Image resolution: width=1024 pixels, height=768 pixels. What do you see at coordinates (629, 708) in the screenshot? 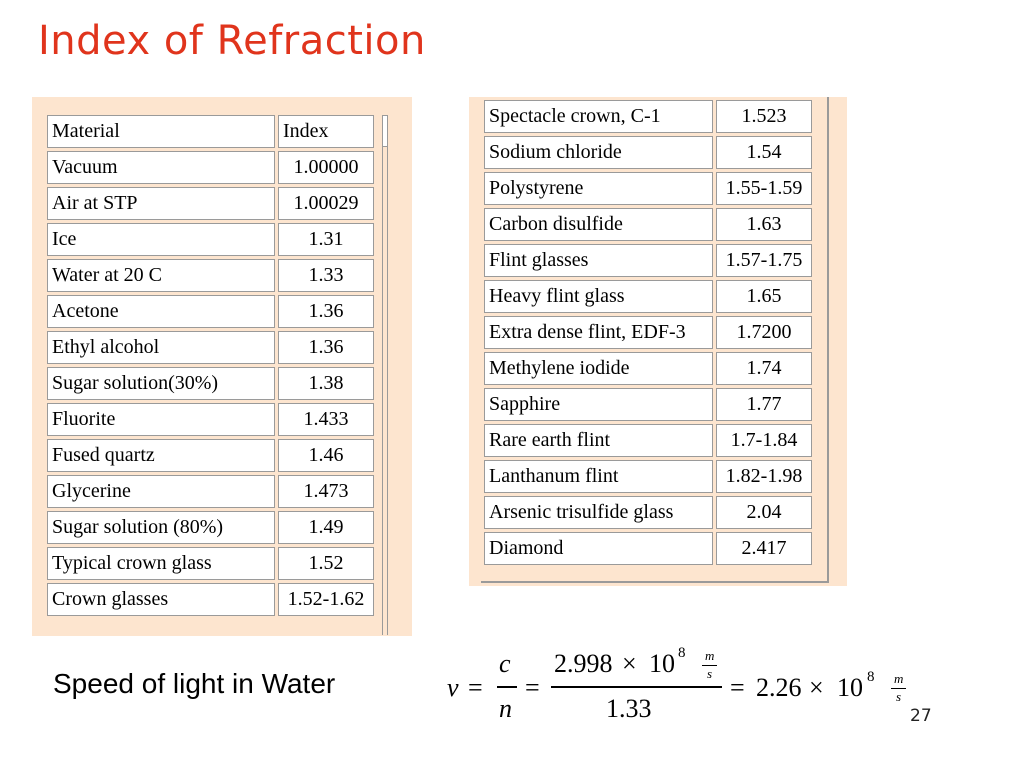
I see `eq-denominator: 1.33` at bounding box center [629, 708].